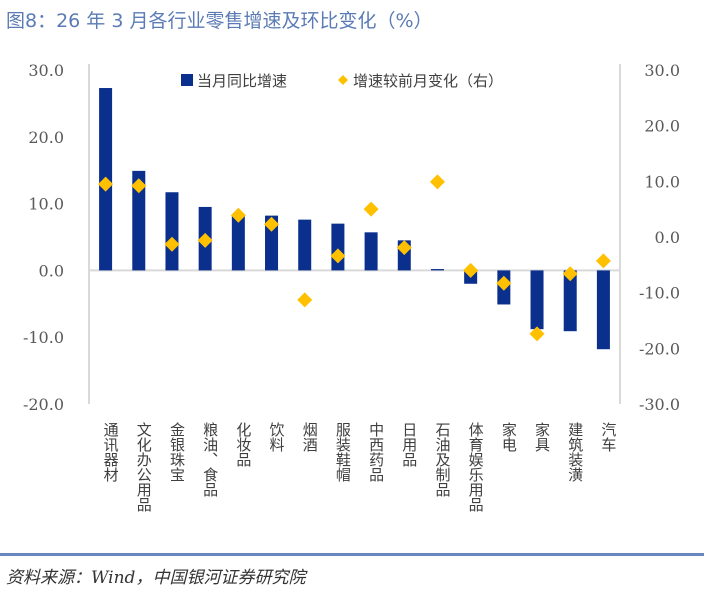  I want to click on chart-title: 图8：26 年 3 月各行业零售增速及环比变化（%）, so click(219, 21).